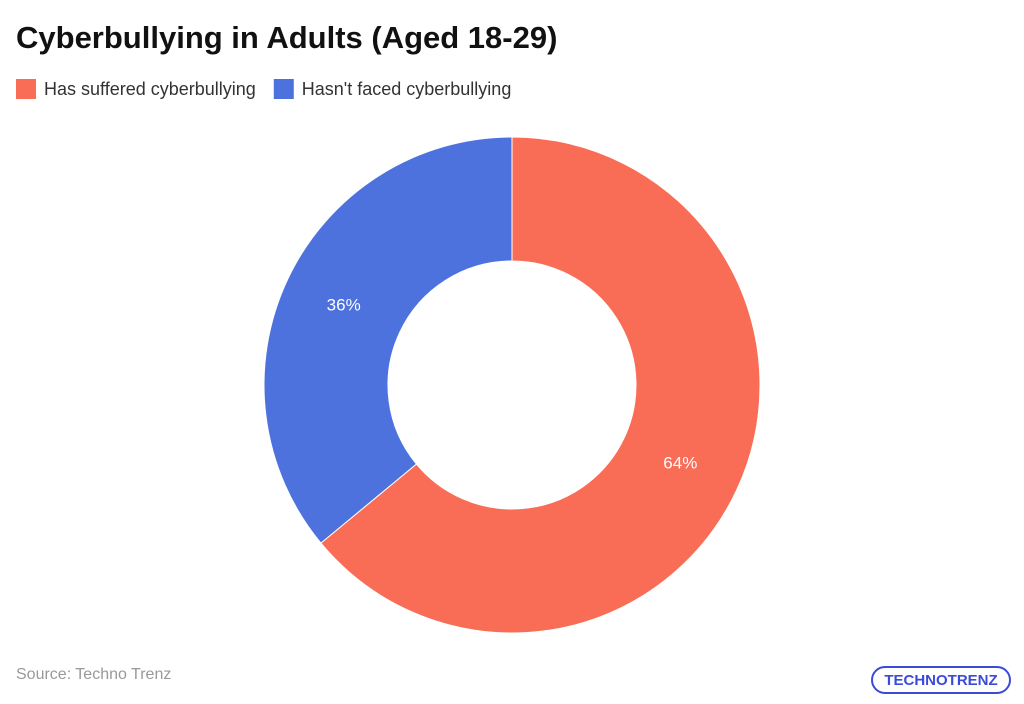 Image resolution: width=1024 pixels, height=704 pixels. What do you see at coordinates (344, 304) in the screenshot?
I see `data-label: 36%` at bounding box center [344, 304].